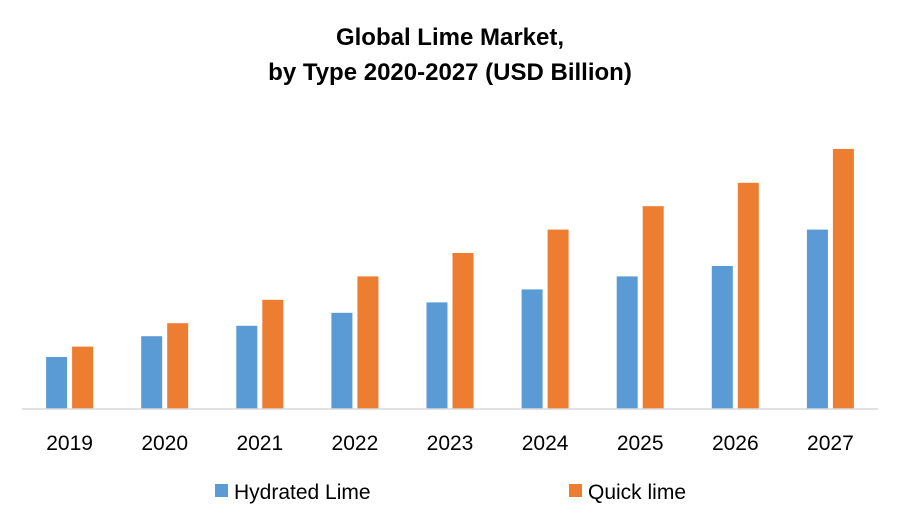  What do you see at coordinates (637, 492) in the screenshot?
I see `legend-label-quick-lime: Quick lime` at bounding box center [637, 492].